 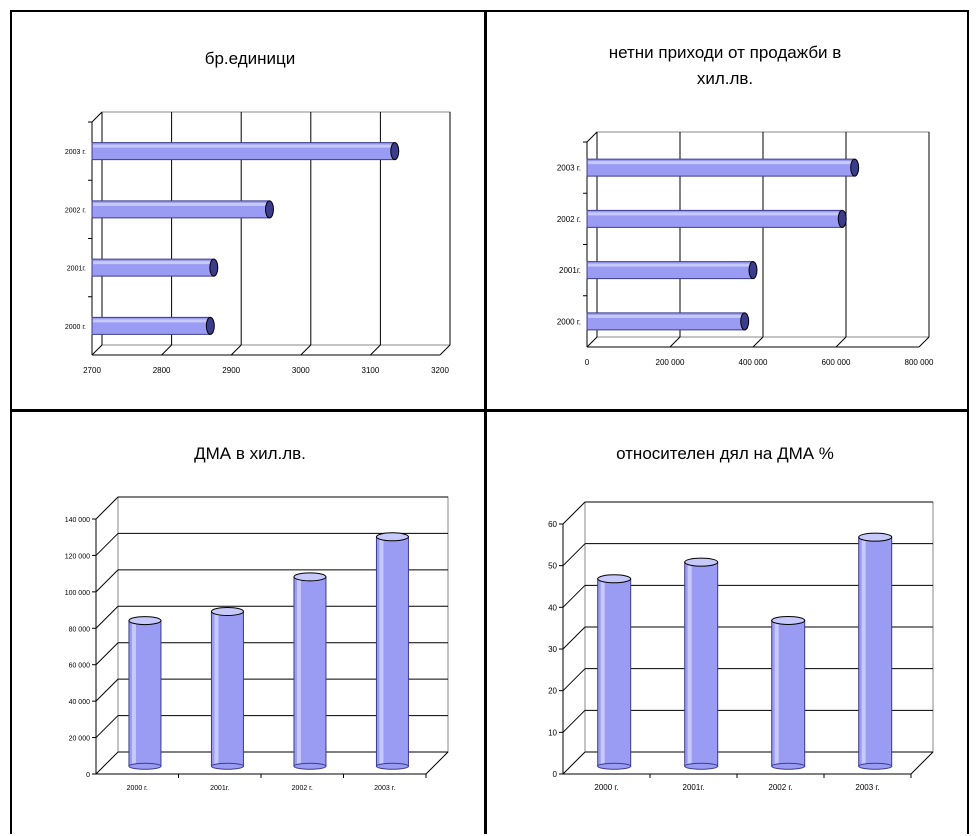 I want to click on c2-y-tick-label: 0, so click(x=88, y=775).